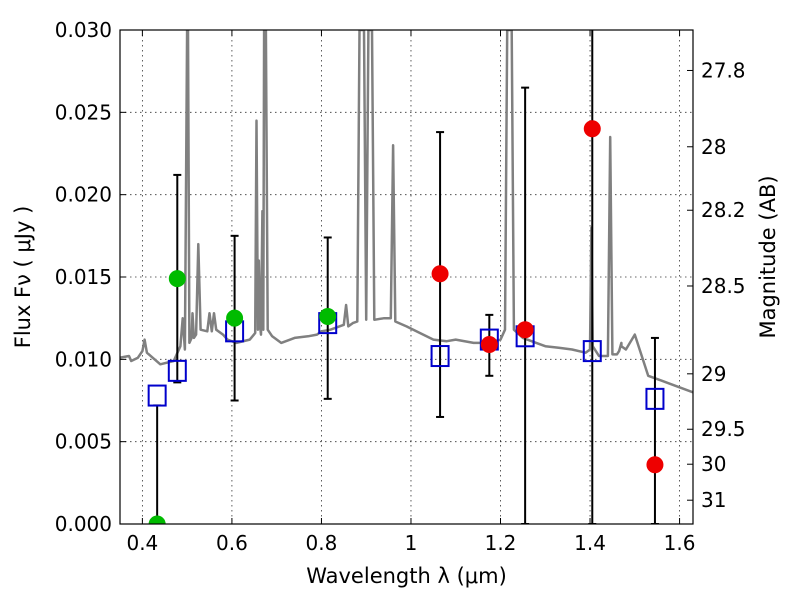 The width and height of the screenshot is (800, 600). I want to click on x-tick-label: 0.4, so click(142, 543).